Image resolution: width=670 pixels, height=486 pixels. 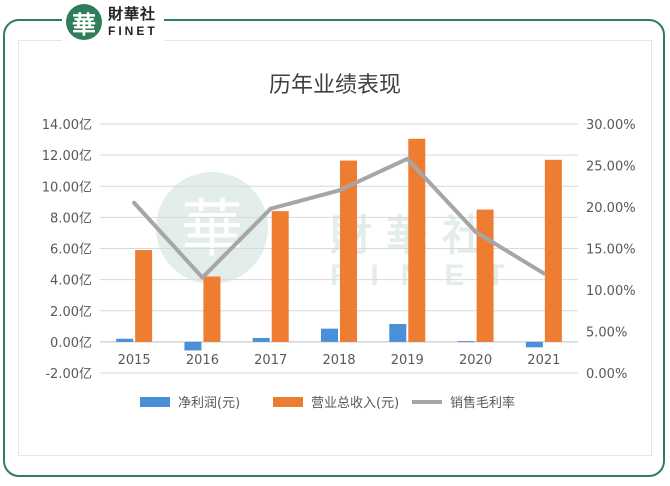 I want to click on legend-label: 销售毛利率, so click(x=482, y=403).